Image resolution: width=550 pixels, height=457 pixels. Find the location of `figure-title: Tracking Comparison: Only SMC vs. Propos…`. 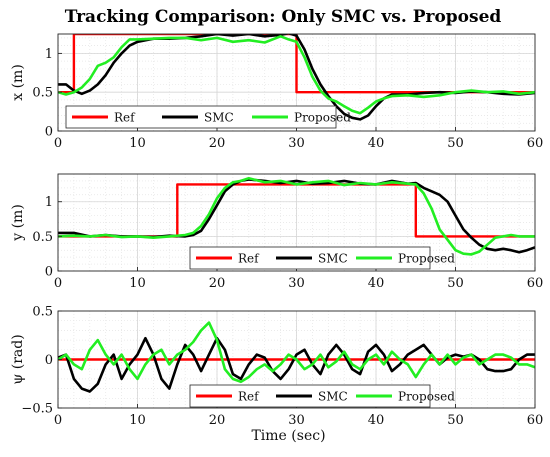

figure-title: Tracking Comparison: Only SMC vs. Propos… is located at coordinates (283, 17).